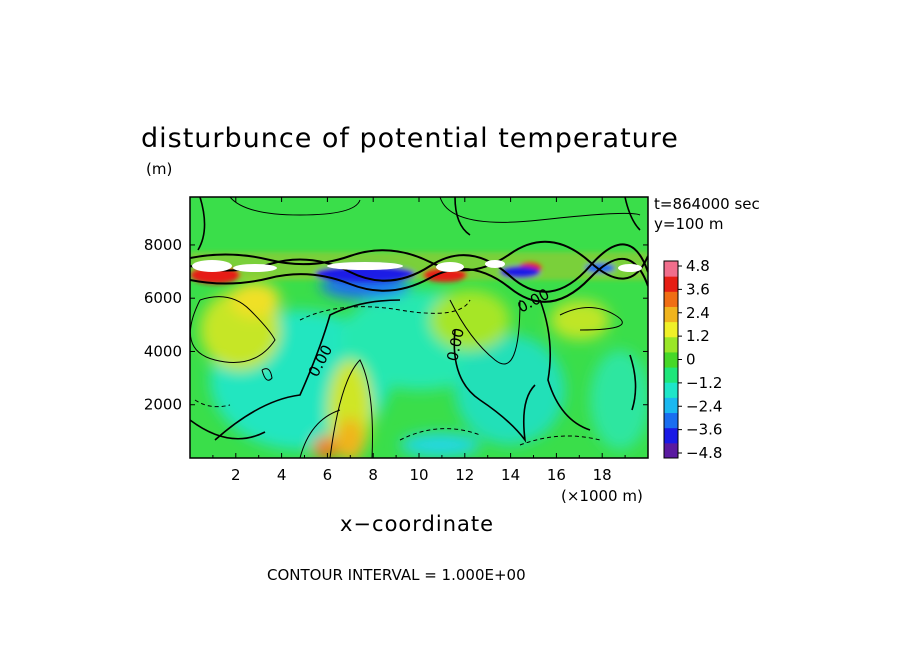 The image size is (904, 654). Describe the element at coordinates (602, 475) in the screenshot. I see `x-tick-label: 18` at that location.